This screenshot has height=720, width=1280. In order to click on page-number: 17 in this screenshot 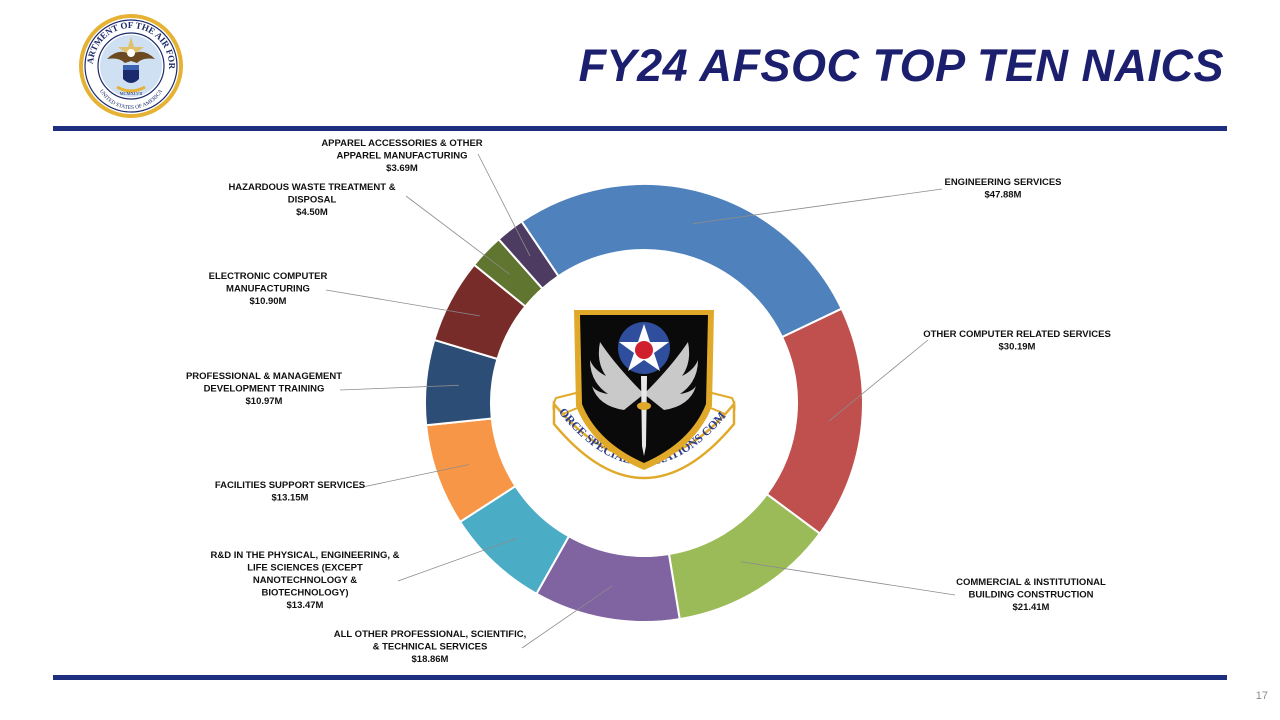, I will do `click(1261, 696)`.